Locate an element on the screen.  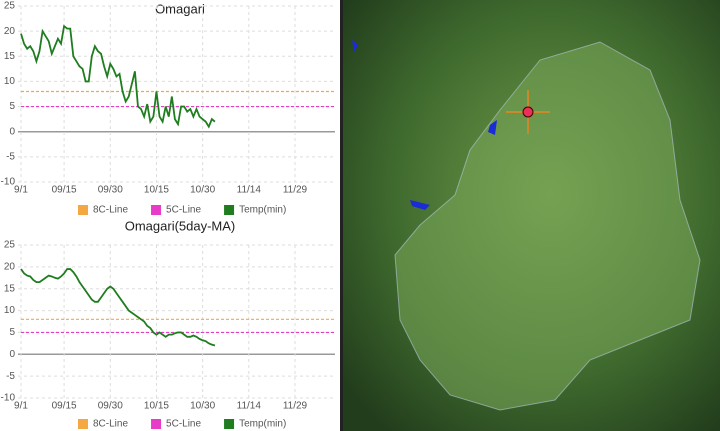
chart-title: Omagari(5day-MA) is located at coordinates (180, 225).